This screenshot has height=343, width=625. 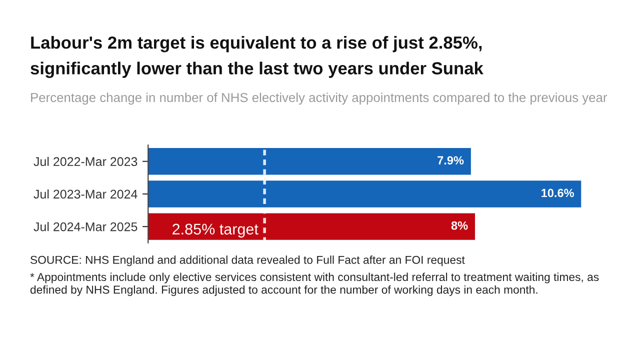 I want to click on y-tick-label: Jul 2022-Mar 2023, so click(x=86, y=161).